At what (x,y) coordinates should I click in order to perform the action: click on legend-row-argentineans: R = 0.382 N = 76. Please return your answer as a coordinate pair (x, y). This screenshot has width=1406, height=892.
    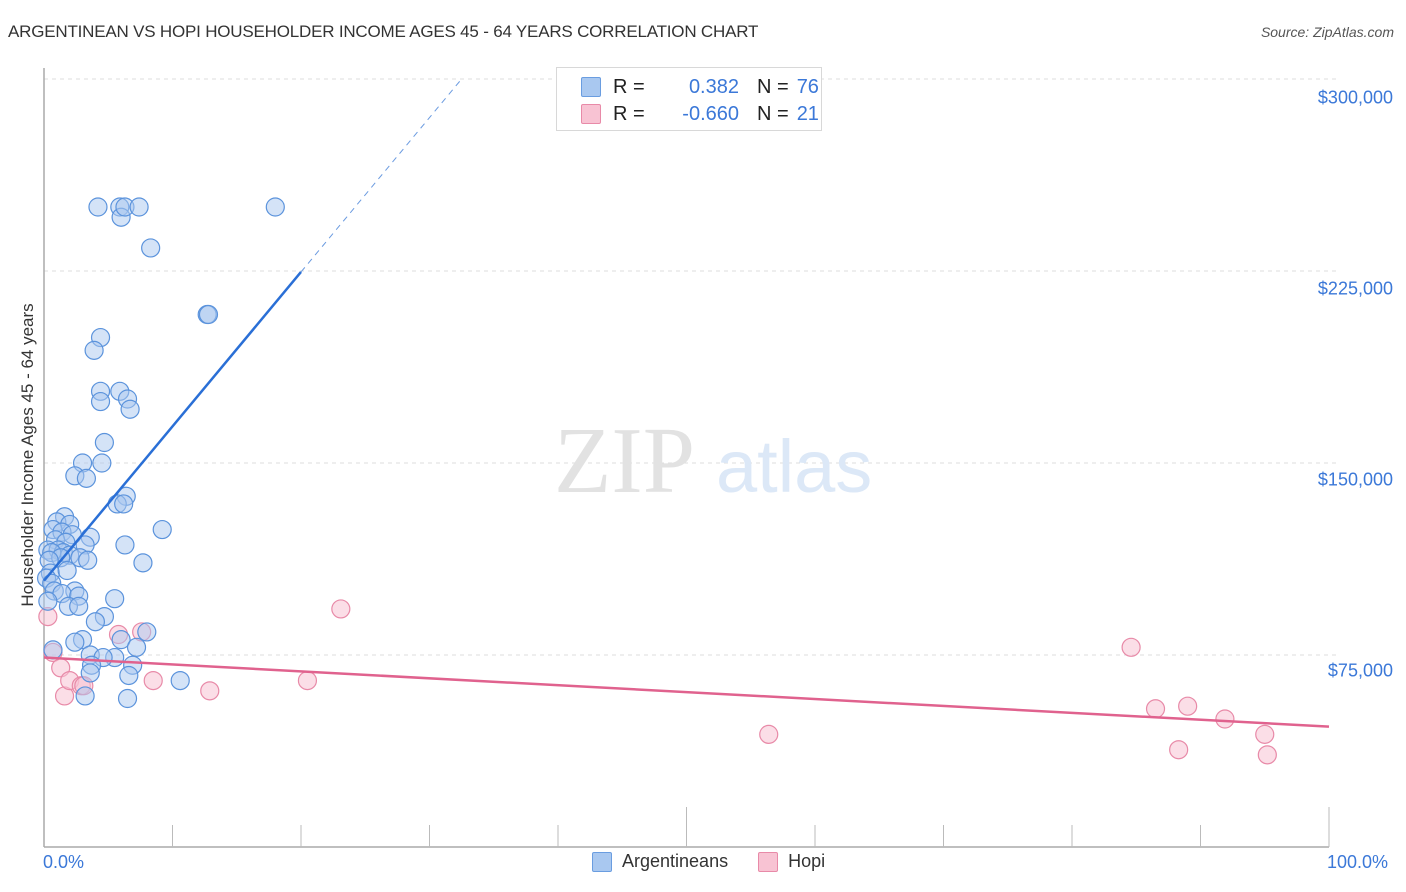
    Looking at the image, I should click on (700, 87).